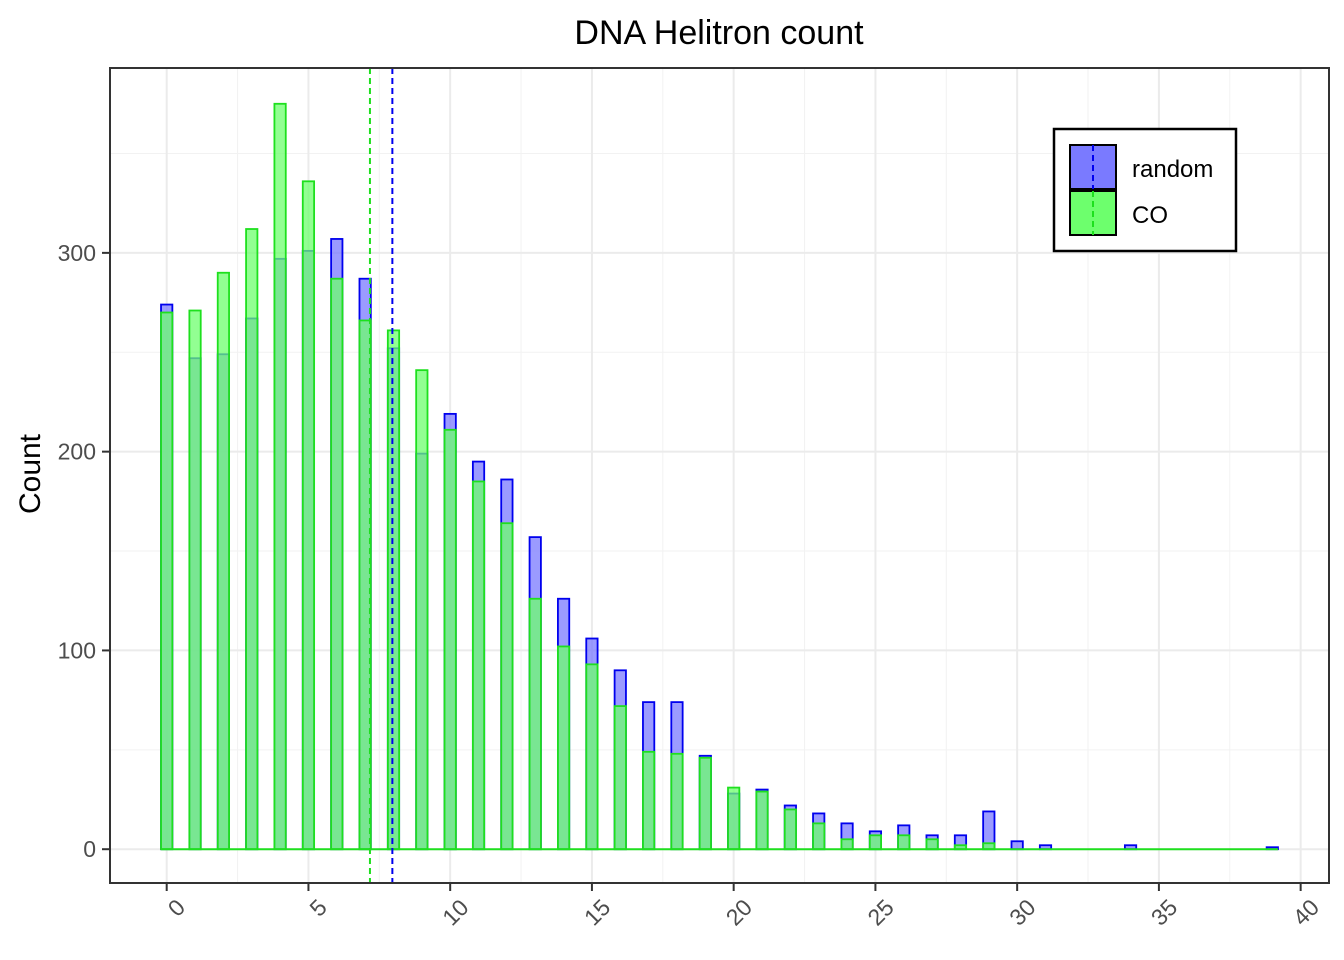 Image resolution: width=1344 pixels, height=960 pixels. Describe the element at coordinates (176, 907) in the screenshot. I see `x-tick-label: 0` at that location.